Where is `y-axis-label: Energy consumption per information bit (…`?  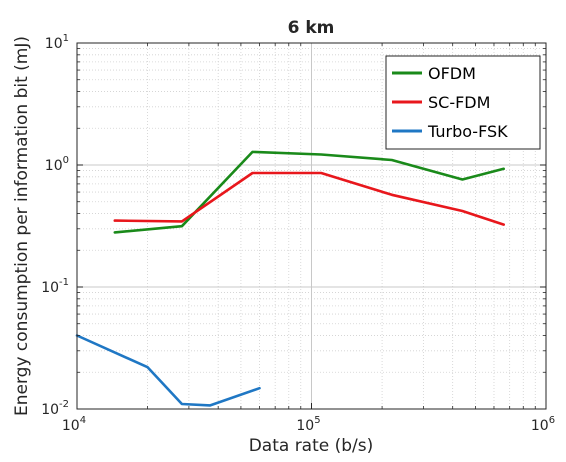
y-axis-label: Energy consumption per information bit (… is located at coordinates (22, 226).